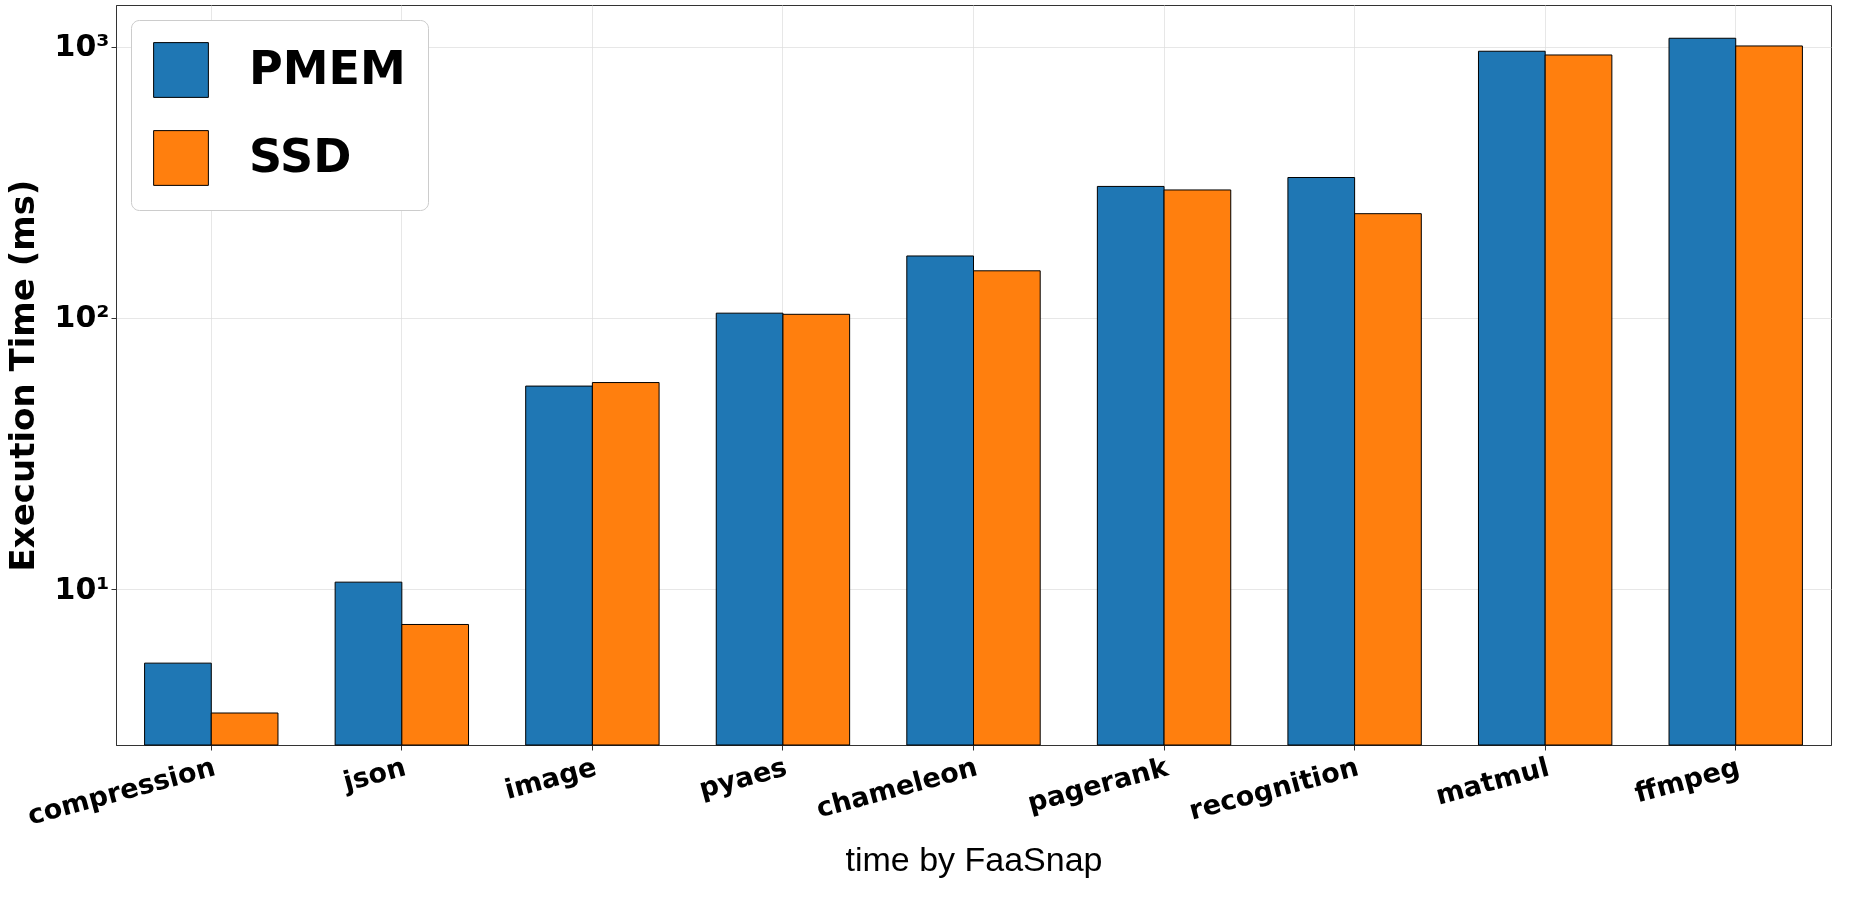 The width and height of the screenshot is (1861, 908). What do you see at coordinates (21, 375) in the screenshot?
I see `y-axis-title: Execution Time (ms)` at bounding box center [21, 375].